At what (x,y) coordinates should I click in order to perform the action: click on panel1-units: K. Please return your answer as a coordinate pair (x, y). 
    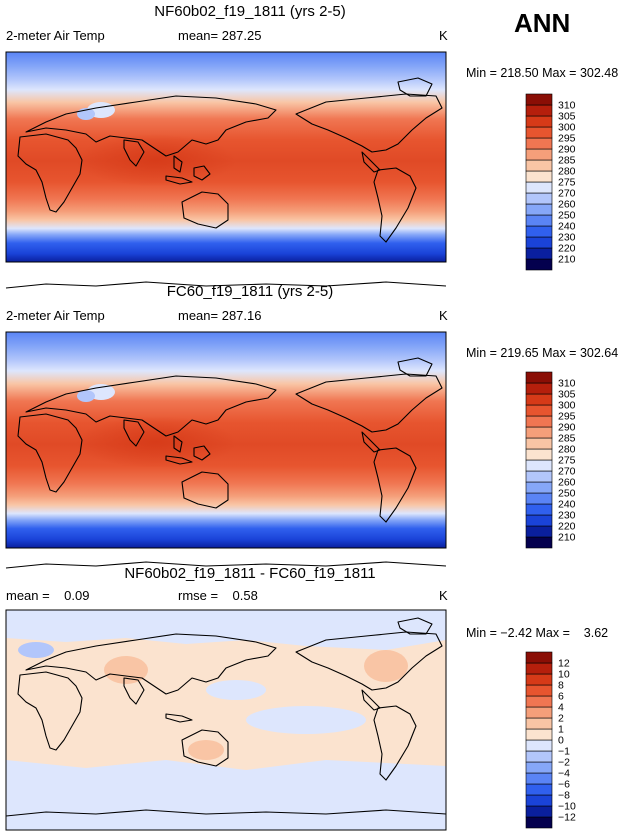
    Looking at the image, I should click on (443, 35).